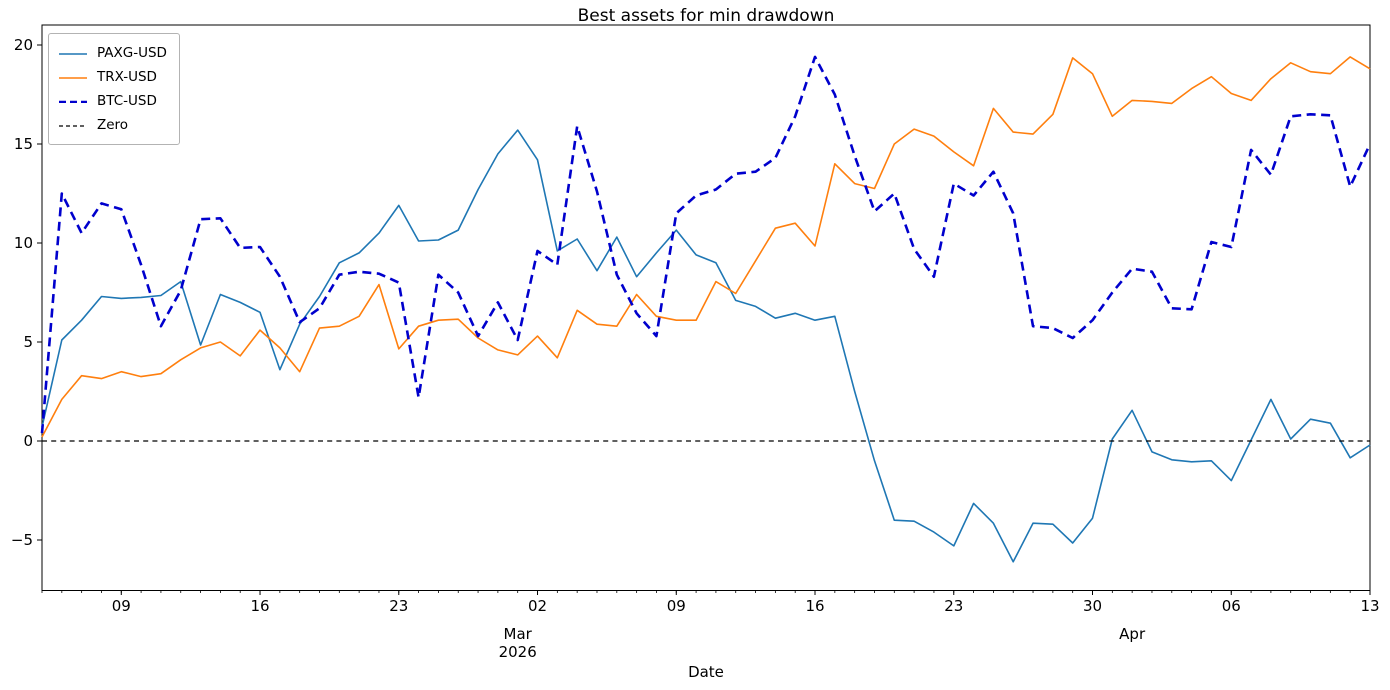 The height and width of the screenshot is (690, 1390). I want to click on chart-title: Best assets for min drawdown, so click(706, 16).